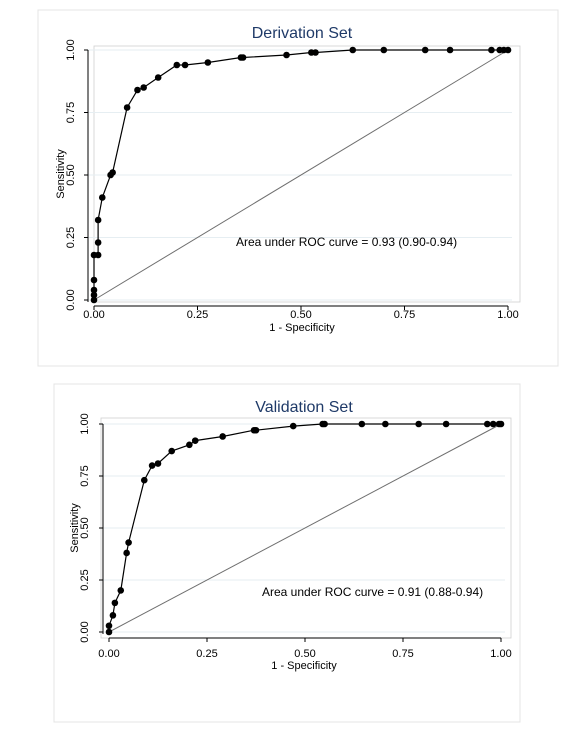  Describe the element at coordinates (302, 33) in the screenshot. I see `chart-title: Derivation Set` at that location.